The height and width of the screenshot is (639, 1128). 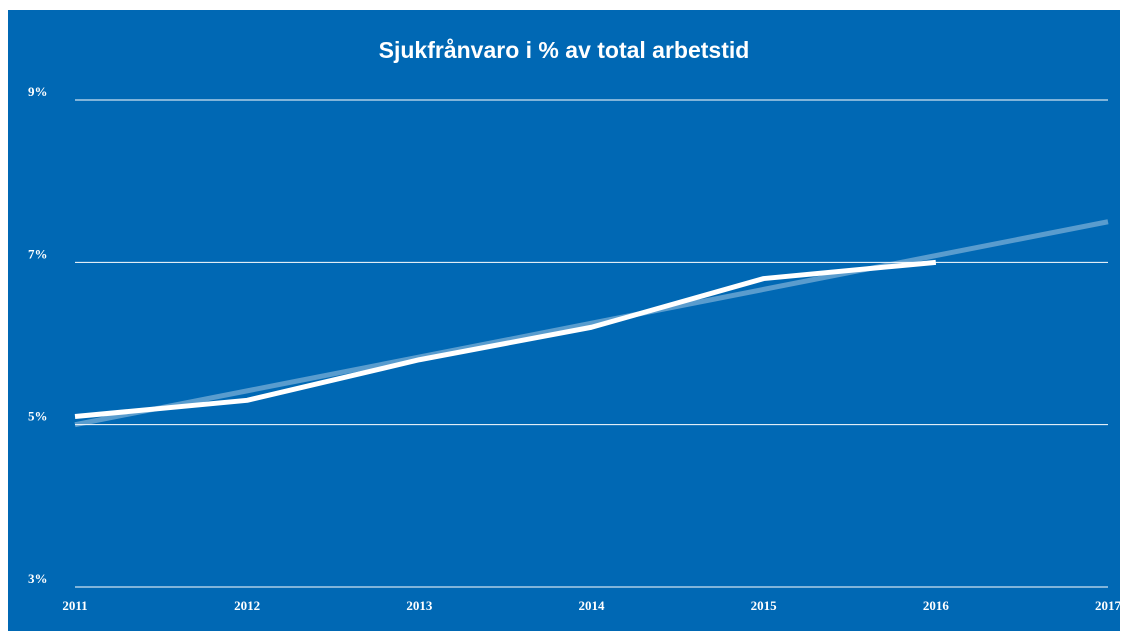 I want to click on x-tick-label: 2015, so click(x=764, y=605).